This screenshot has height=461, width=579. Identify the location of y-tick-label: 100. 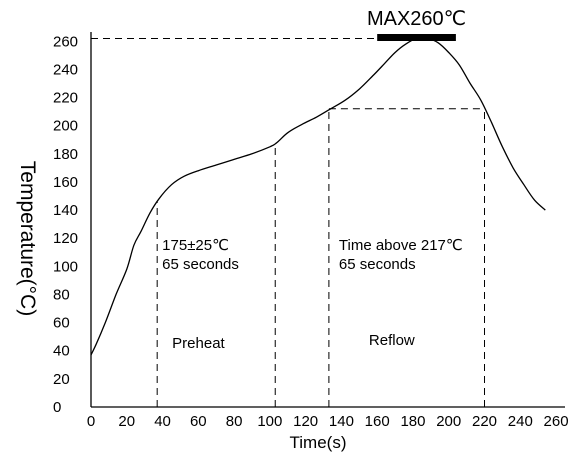
(65, 266).